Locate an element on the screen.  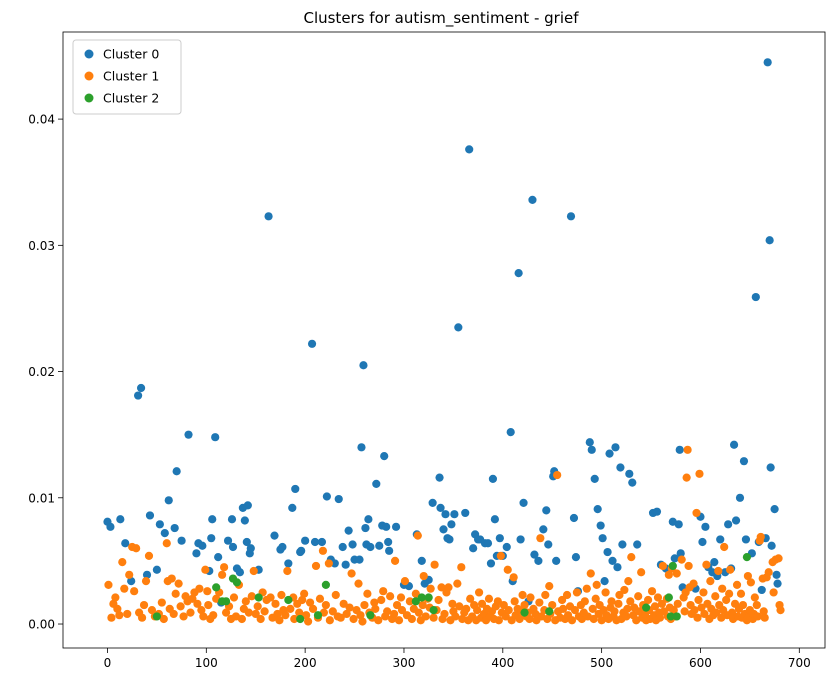
x-tick-label: 500 is located at coordinates (601, 663).